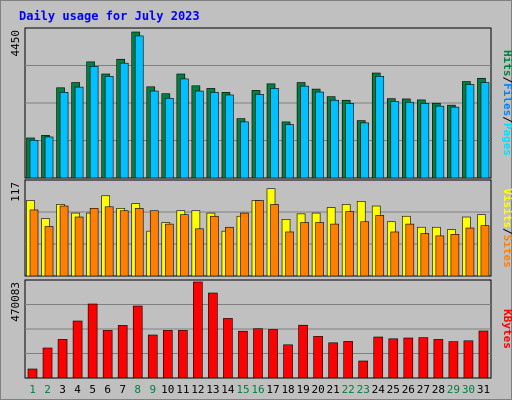 The width and height of the screenshot is (512, 400). Describe the element at coordinates (333, 389) in the screenshot. I see `day-label: 21` at that location.